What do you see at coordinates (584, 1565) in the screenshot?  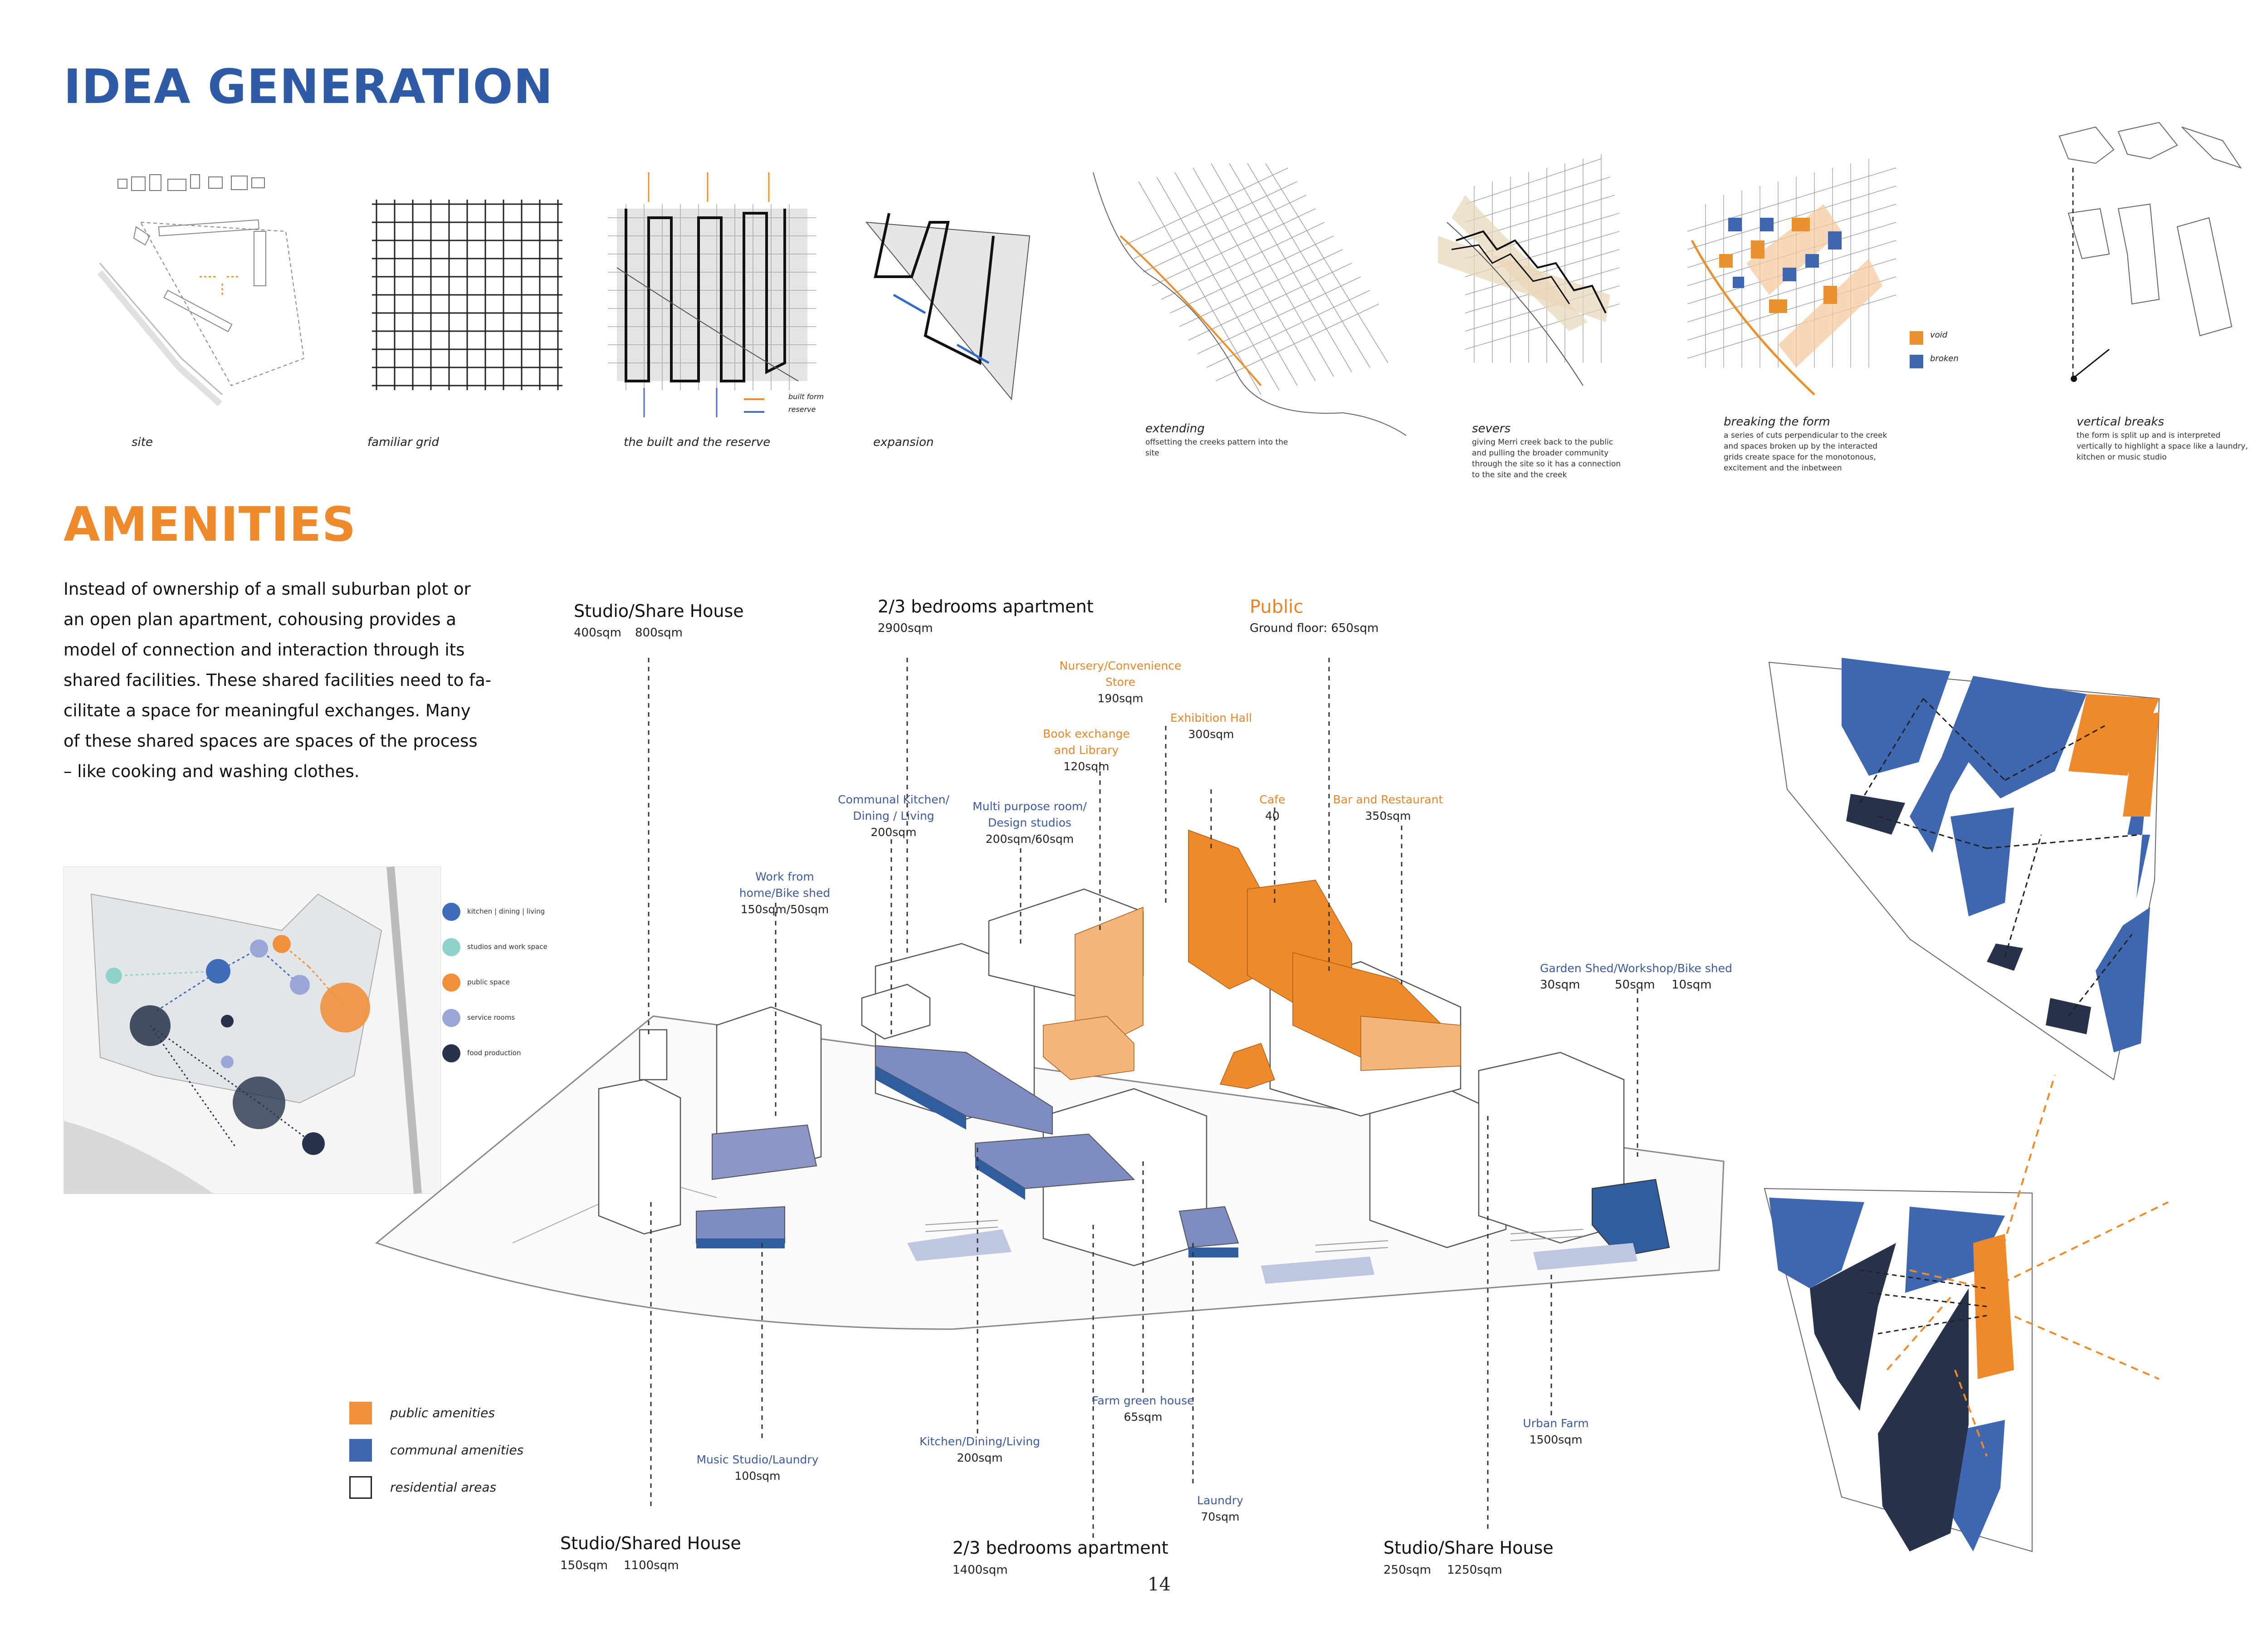 I see `label-studio-shared-bottom-a: 150sqm` at bounding box center [584, 1565].